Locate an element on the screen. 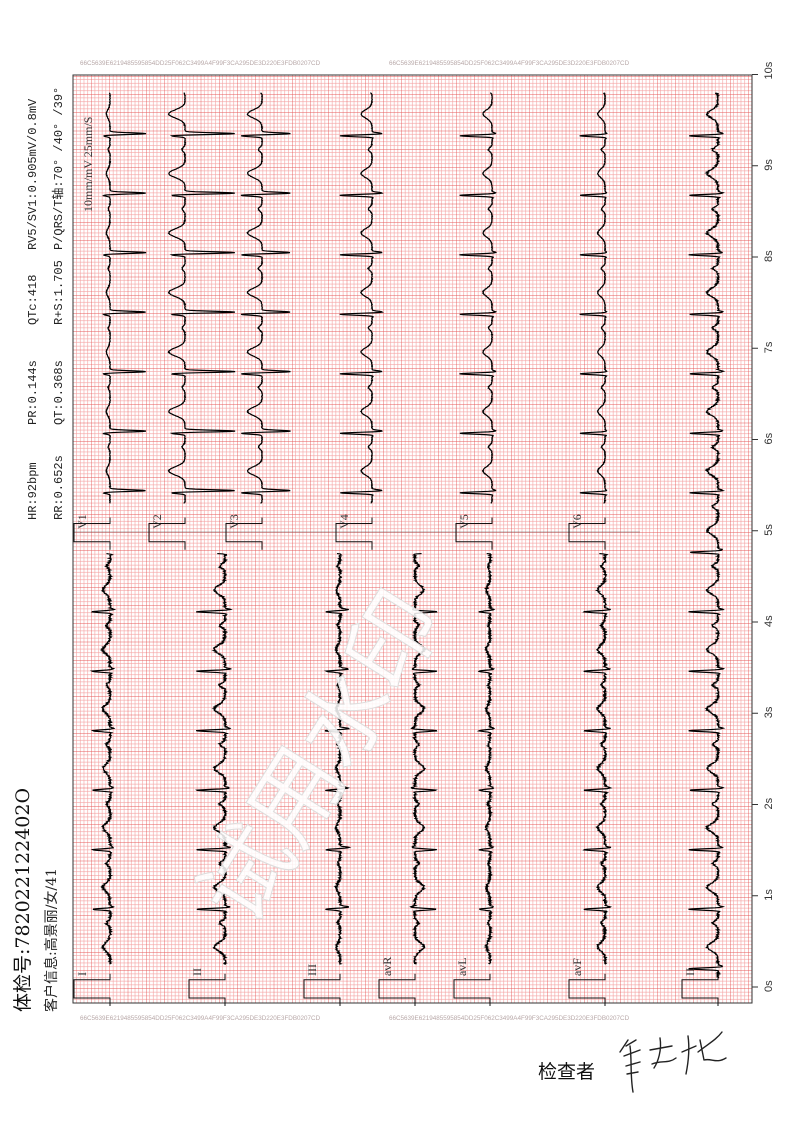 This screenshot has width=794, height=1122. r-plus-s-value: R+S:1.705 is located at coordinates (59, 292).